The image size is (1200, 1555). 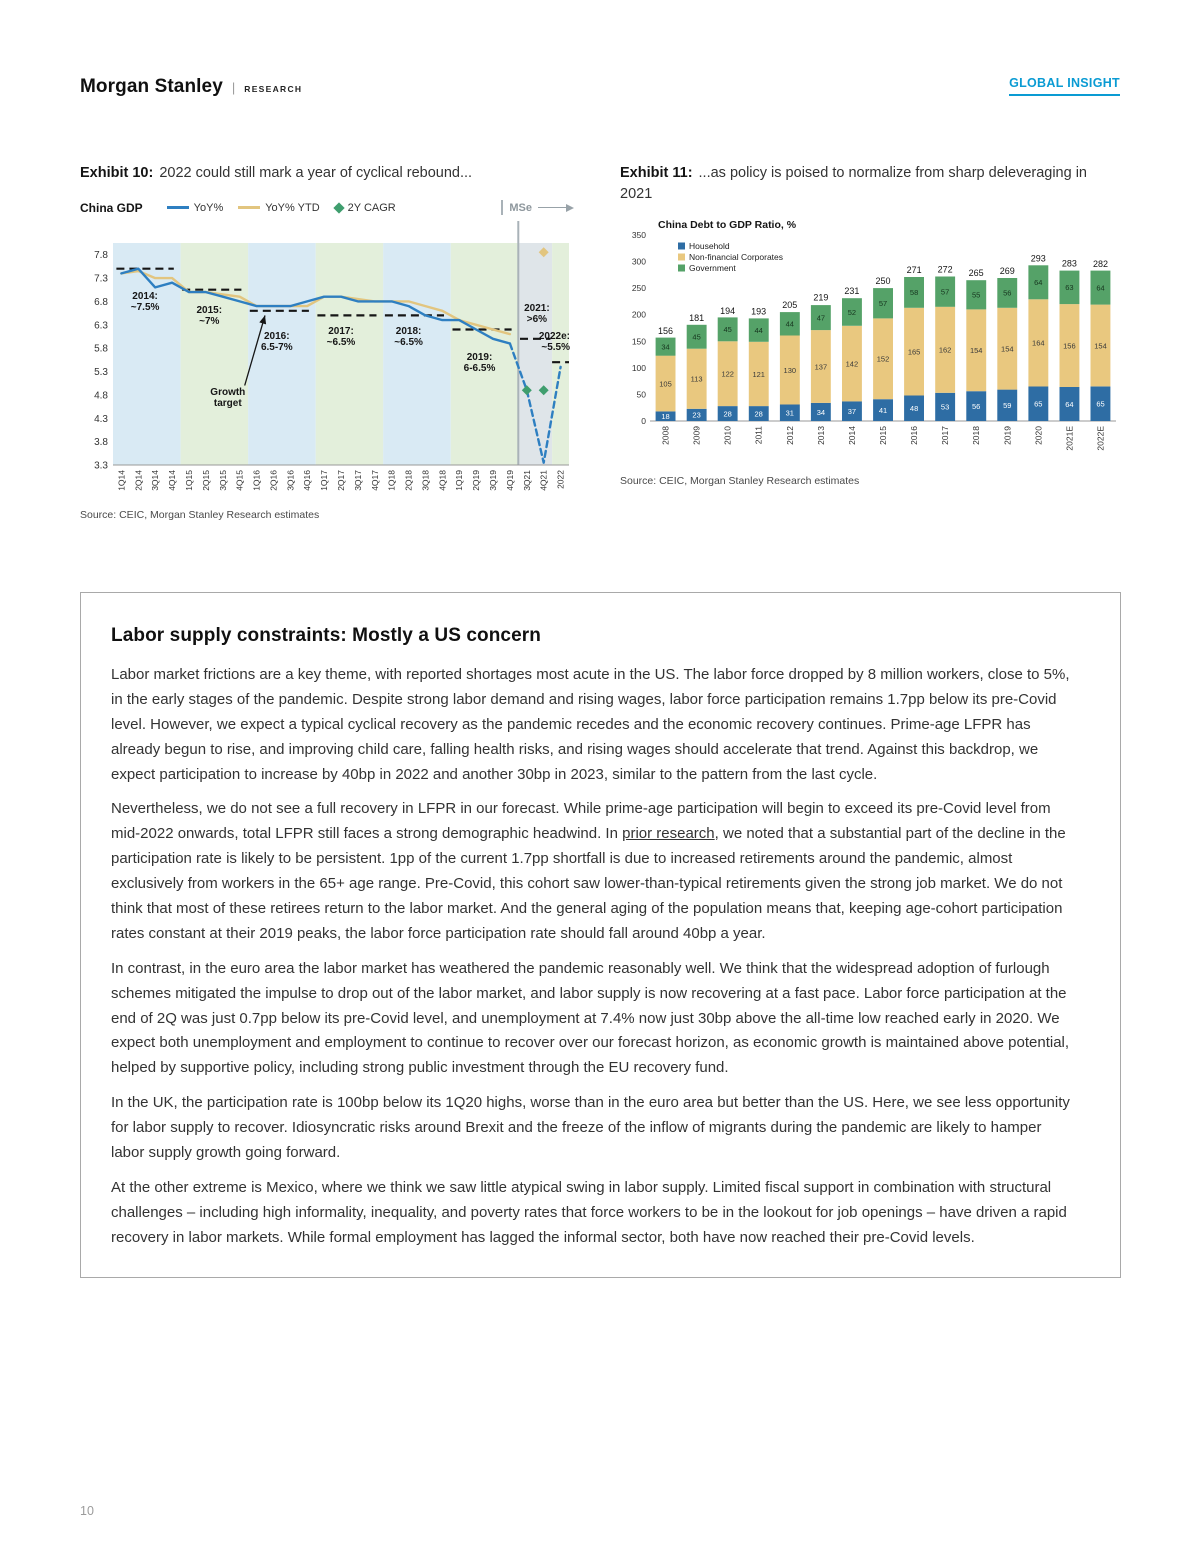 I want to click on svg-text: 4.3, so click(x=101, y=419).